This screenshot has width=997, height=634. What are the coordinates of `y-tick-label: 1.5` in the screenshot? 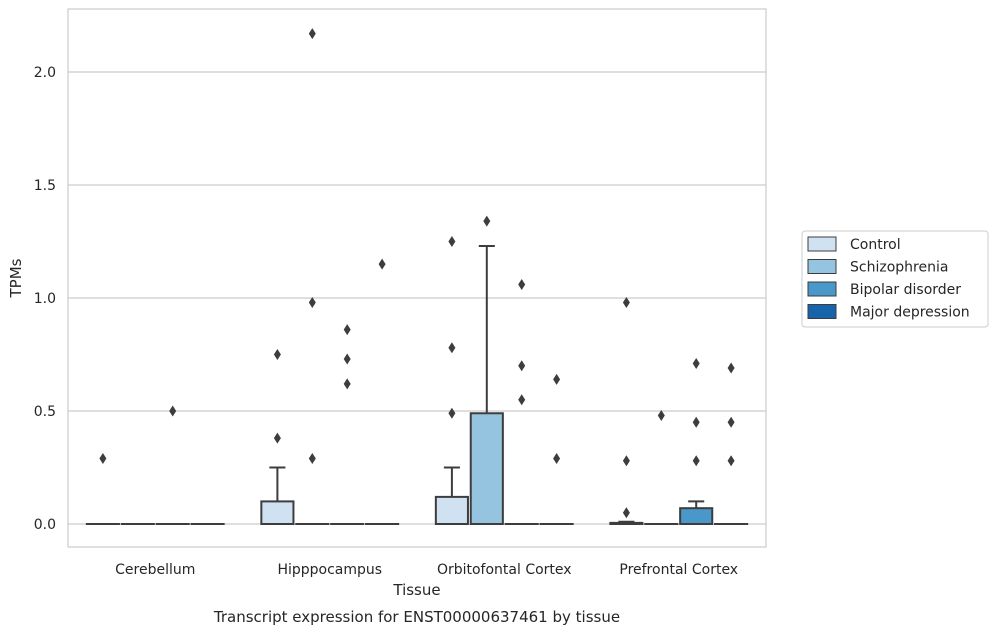 It's located at (45, 186).